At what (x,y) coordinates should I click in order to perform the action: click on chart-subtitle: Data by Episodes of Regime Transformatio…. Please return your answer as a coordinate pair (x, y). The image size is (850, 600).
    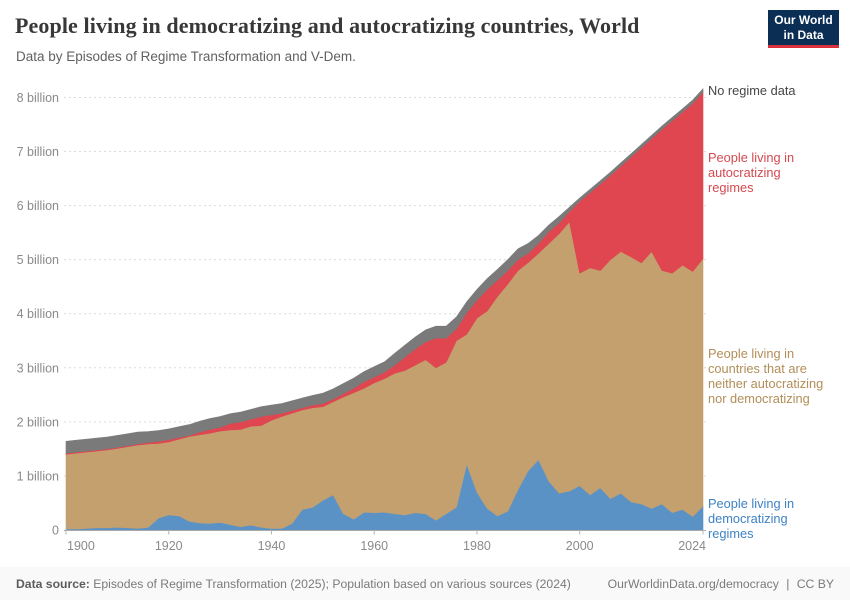
    Looking at the image, I should click on (186, 56).